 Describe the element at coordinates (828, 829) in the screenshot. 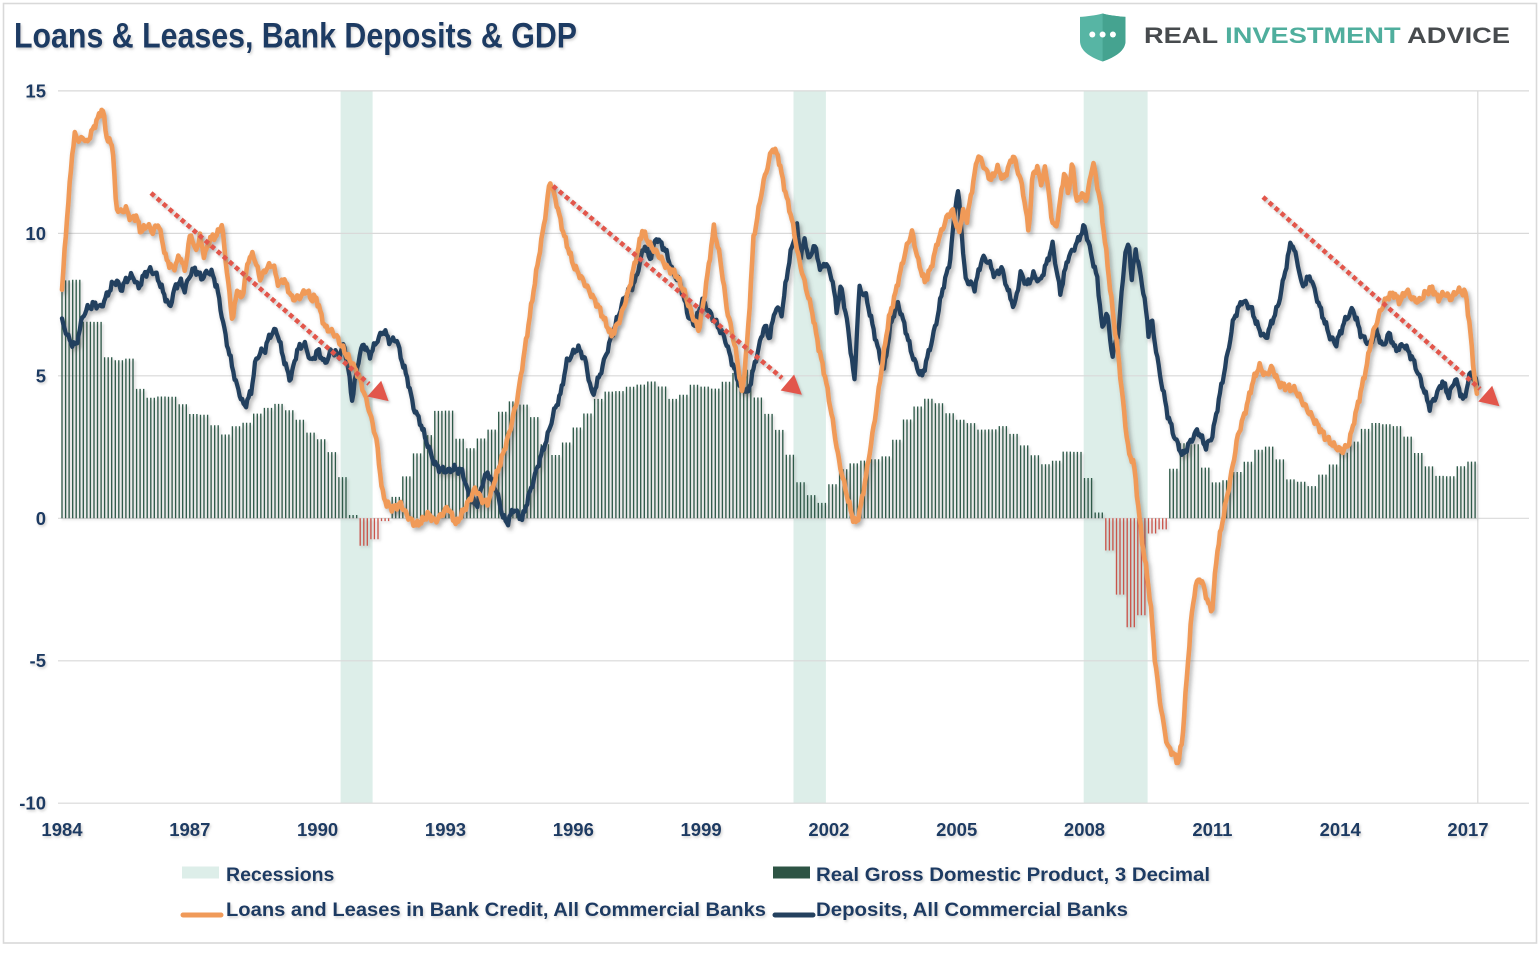

I see `svg-text: 2002` at that location.